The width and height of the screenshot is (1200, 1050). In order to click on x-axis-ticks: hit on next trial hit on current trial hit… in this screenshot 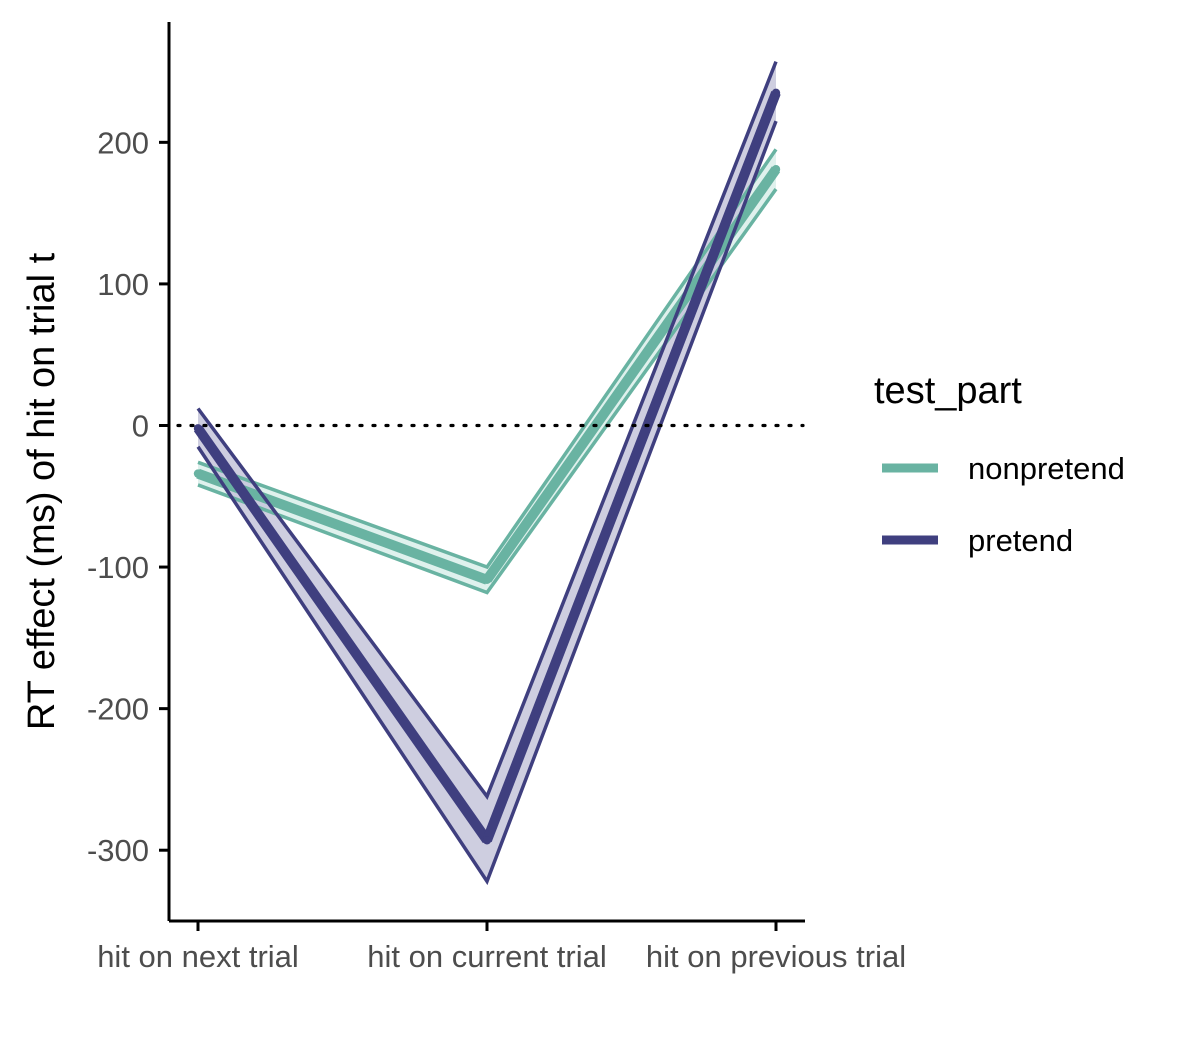, I will do `click(501, 947)`.